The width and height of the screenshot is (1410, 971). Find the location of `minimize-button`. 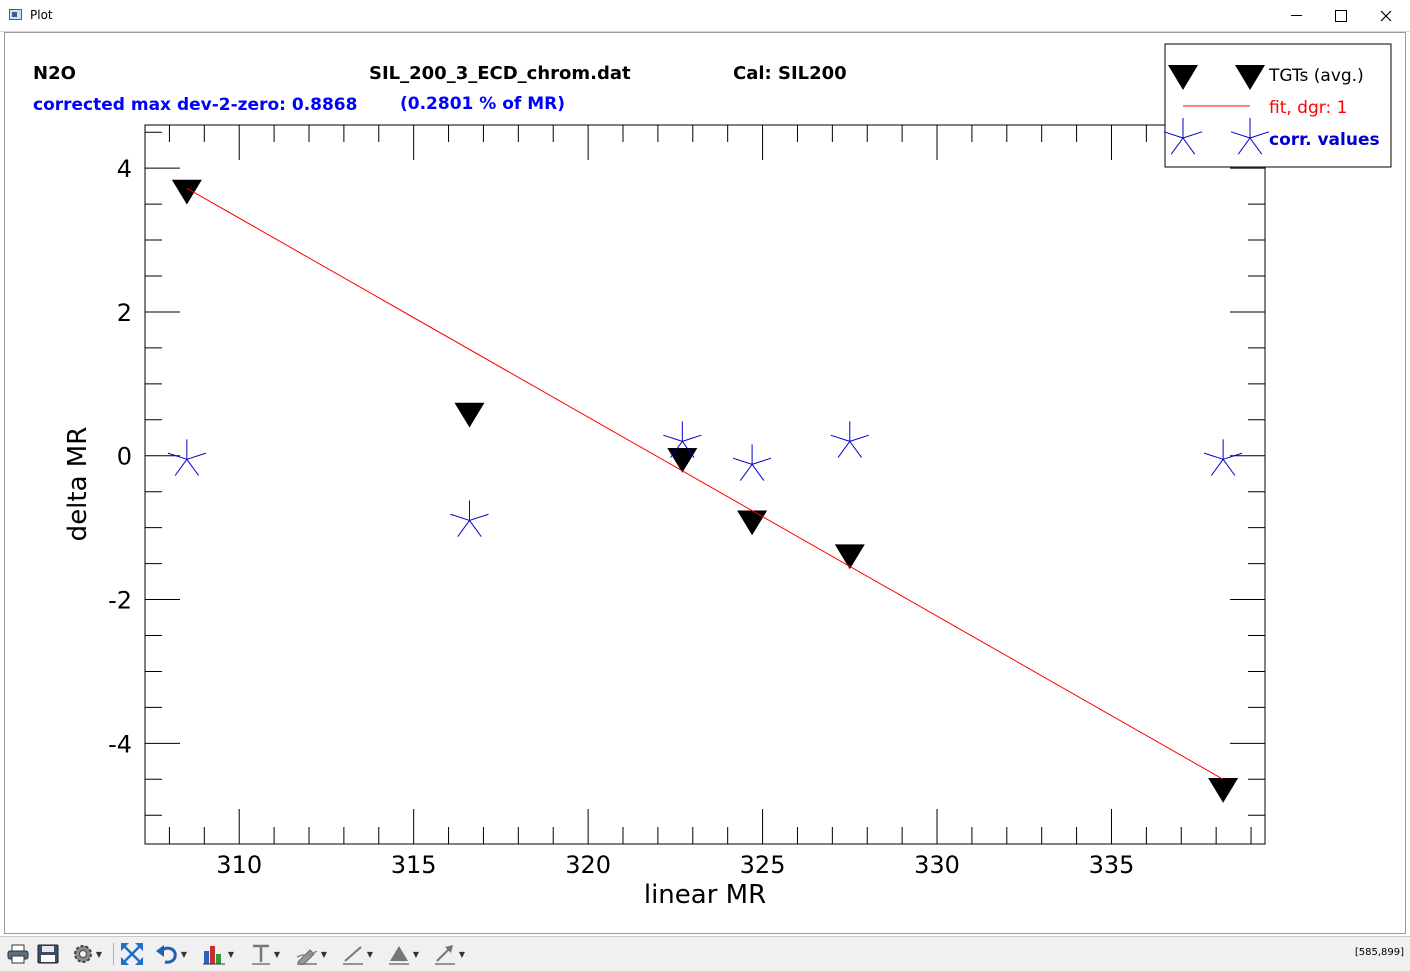

minimize-button is located at coordinates (1296, 15).